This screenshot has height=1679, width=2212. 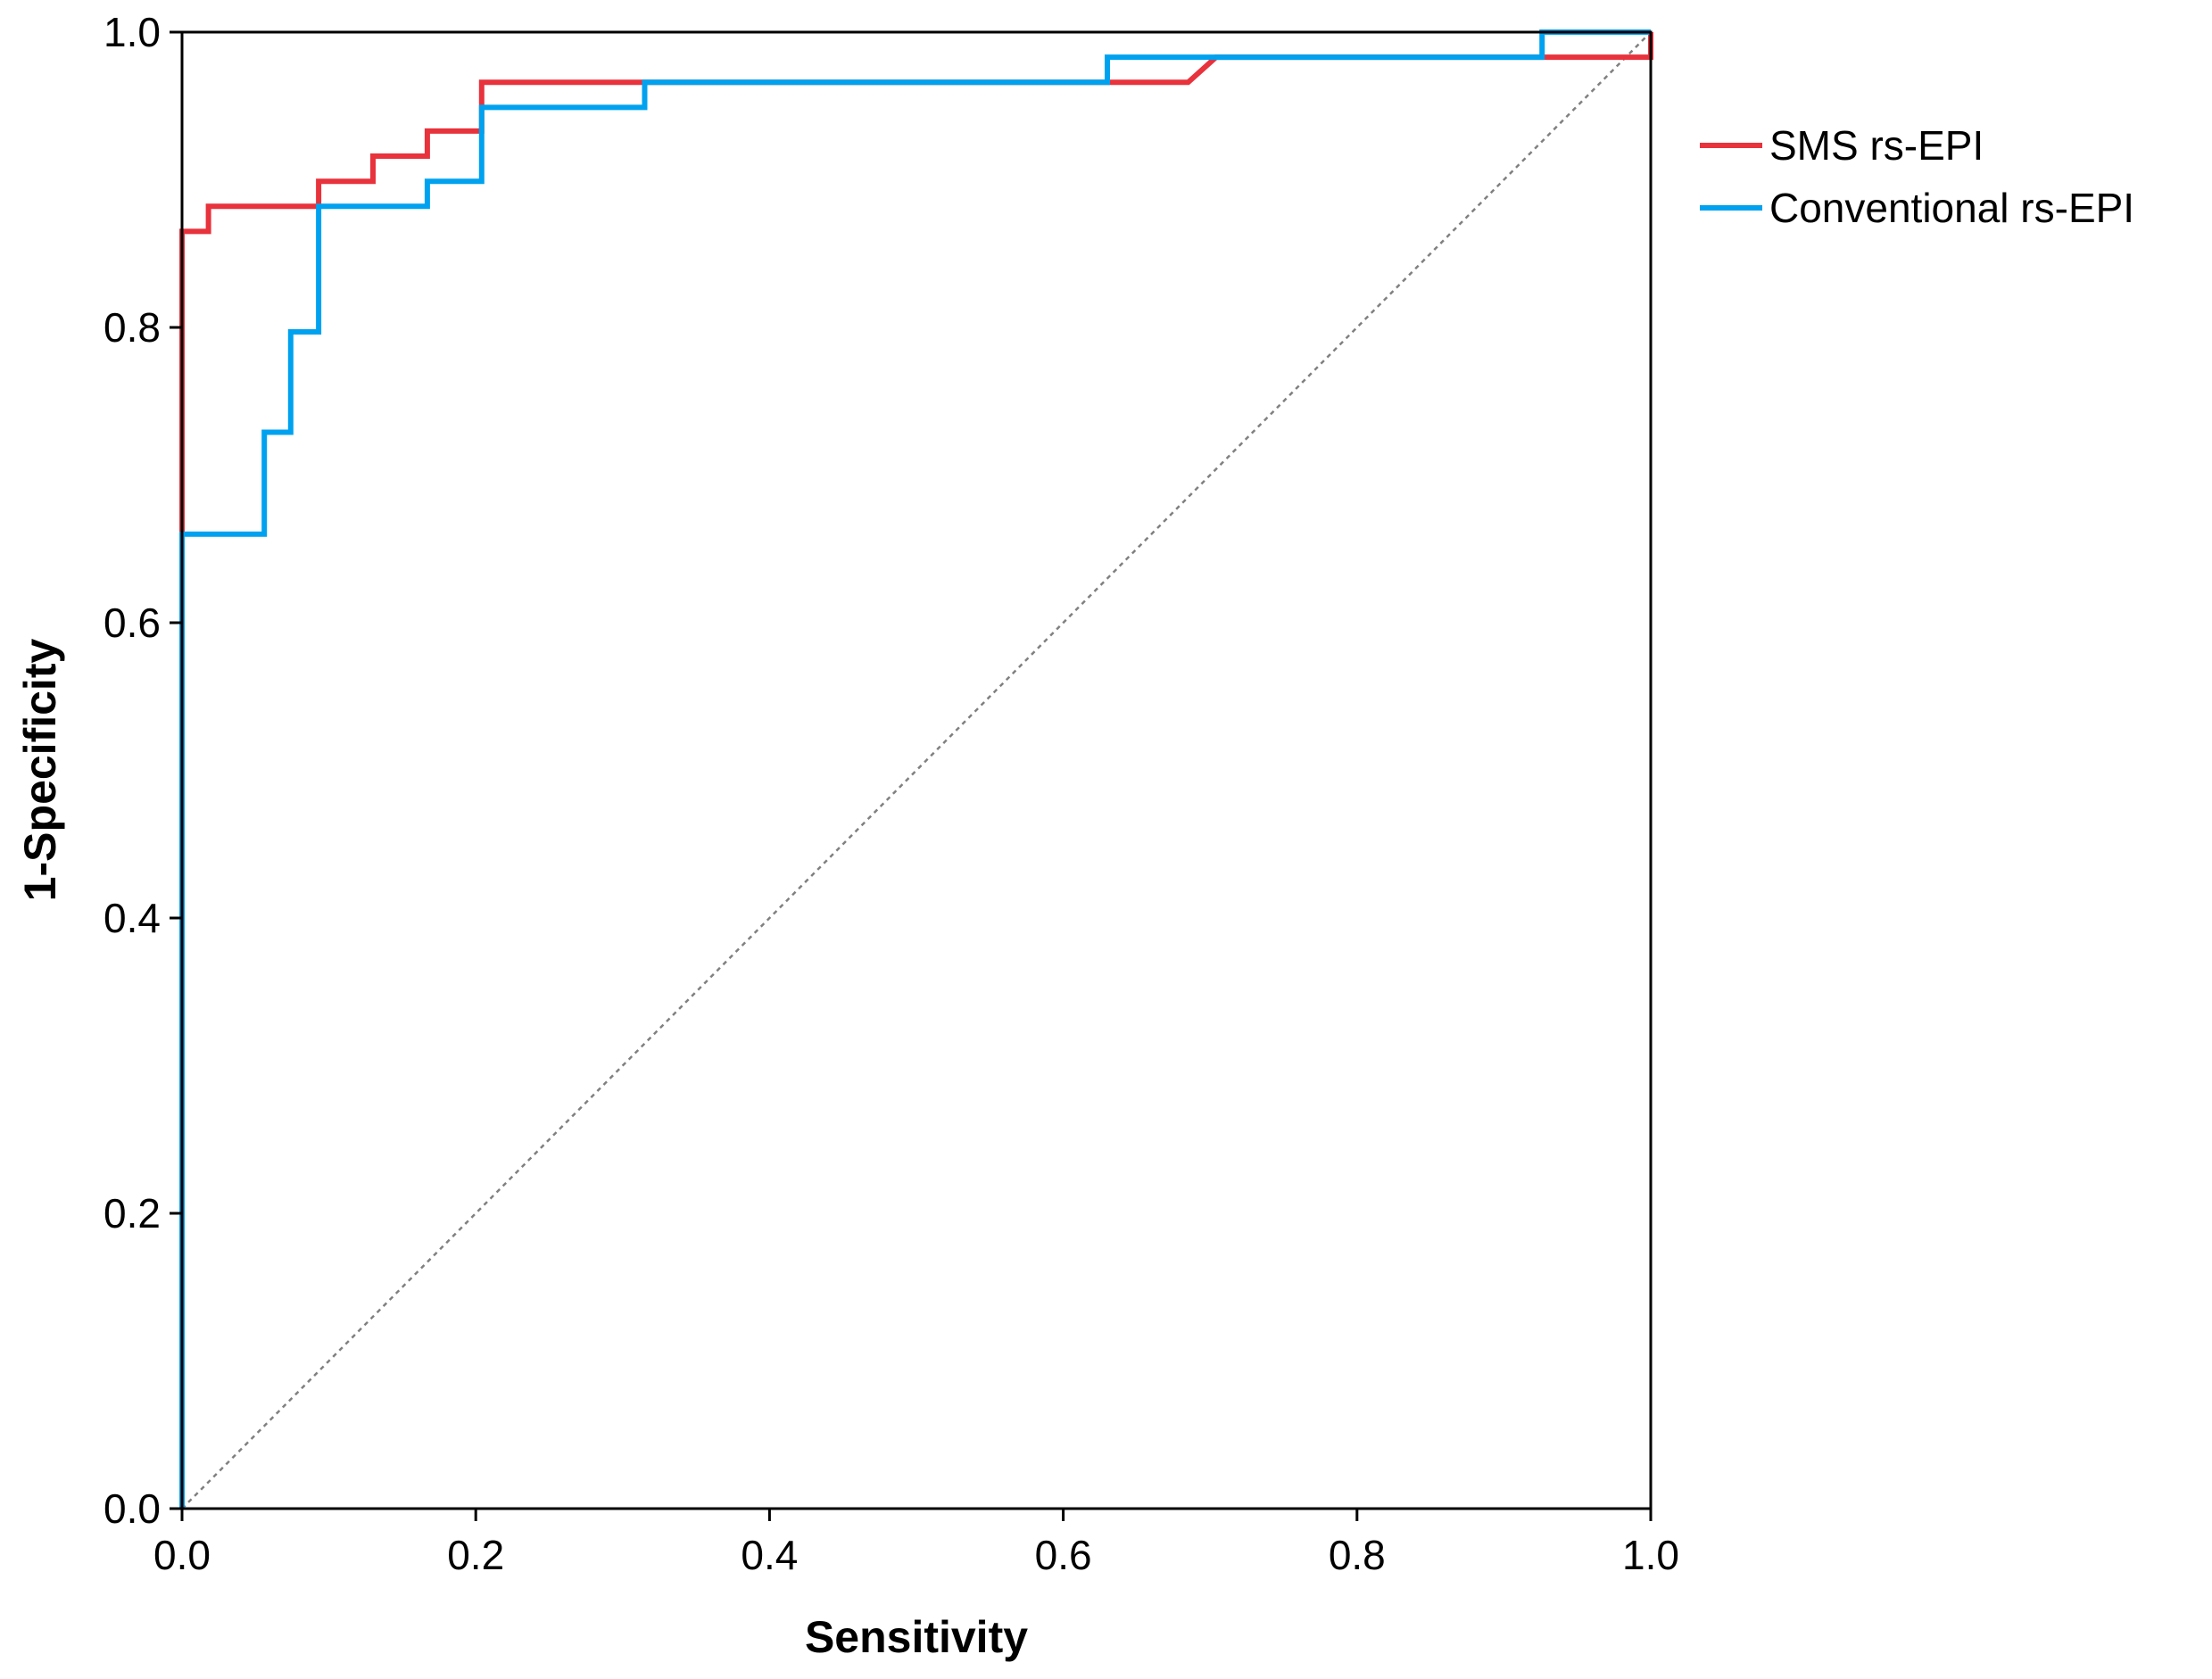 What do you see at coordinates (916, 1637) in the screenshot?
I see `x-axis-title: Sensitivity` at bounding box center [916, 1637].